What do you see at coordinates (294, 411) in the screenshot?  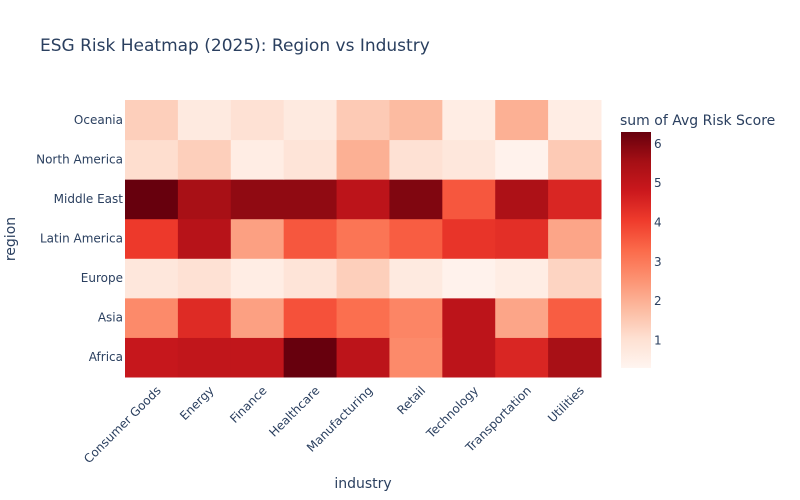 I see `x-tick-label: Healthcare` at bounding box center [294, 411].